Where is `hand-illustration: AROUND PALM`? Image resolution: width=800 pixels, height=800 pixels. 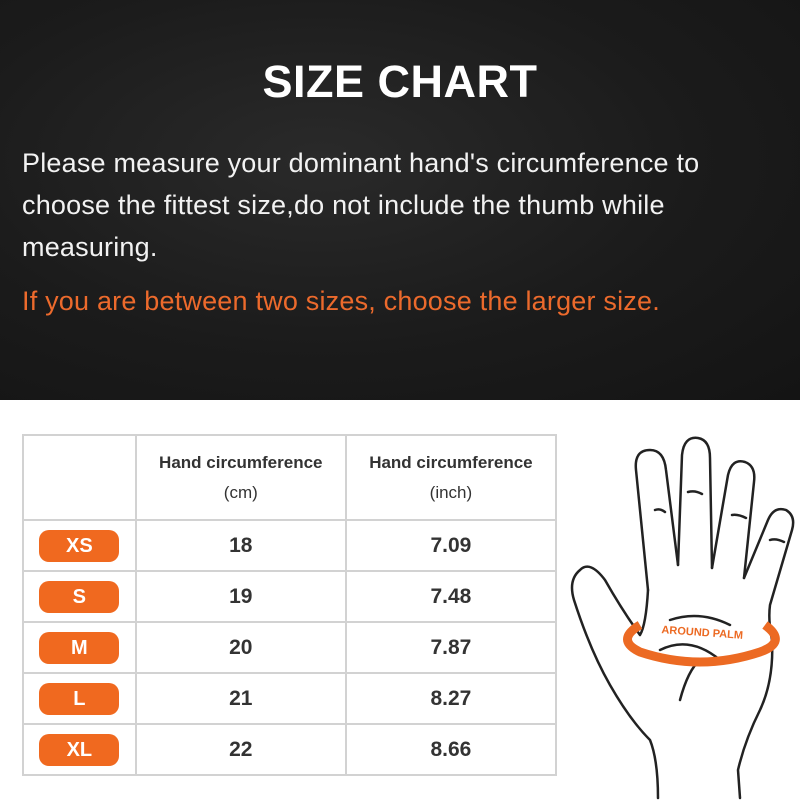
hand-illustration: AROUND PALM is located at coordinates (682, 618).